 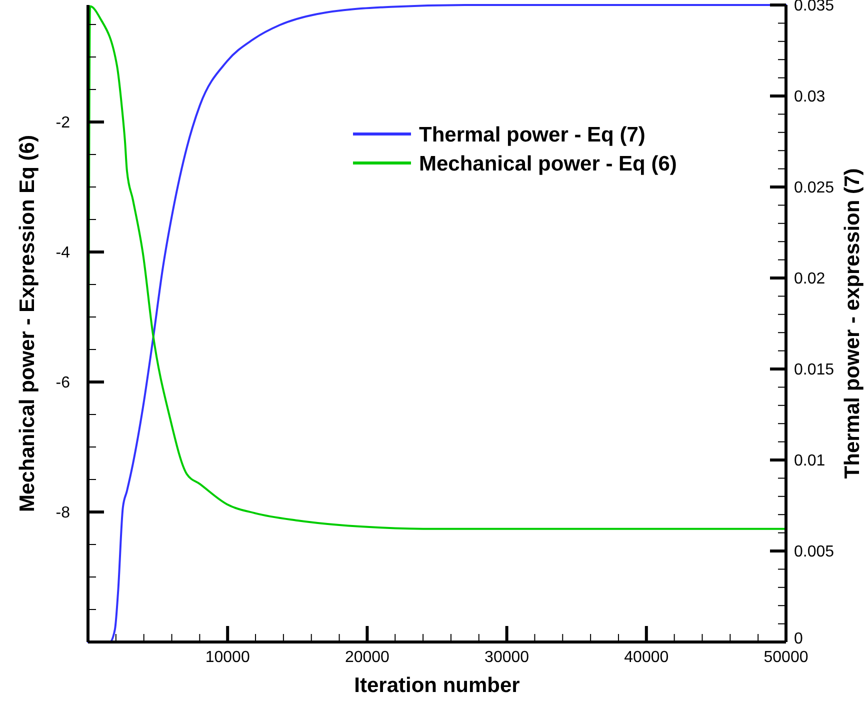 What do you see at coordinates (852, 323) in the screenshot?
I see `y2-axis-title: Thermal power - expression (7)` at bounding box center [852, 323].